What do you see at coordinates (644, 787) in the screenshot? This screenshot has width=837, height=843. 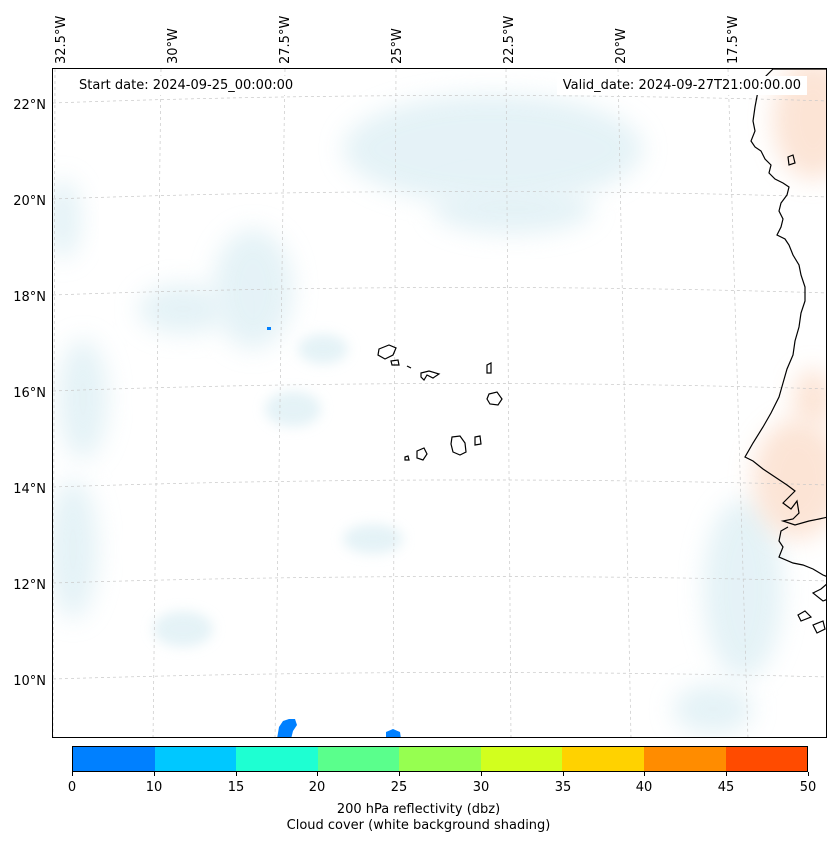 I see `colorbar-tick-label: 40` at bounding box center [644, 787].